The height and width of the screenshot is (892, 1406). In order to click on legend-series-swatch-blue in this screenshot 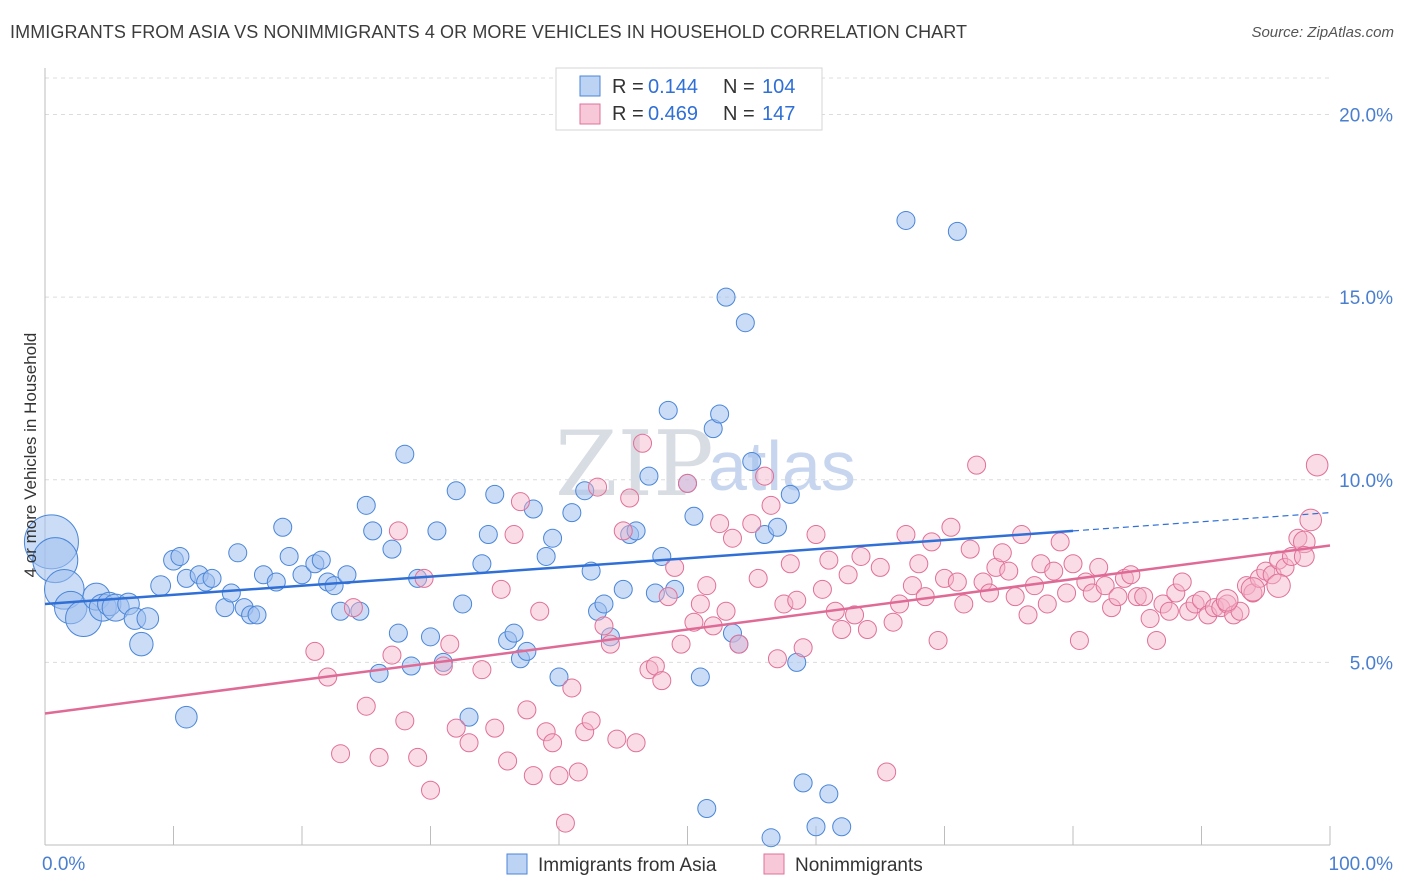, I will do `click(517, 864)`.